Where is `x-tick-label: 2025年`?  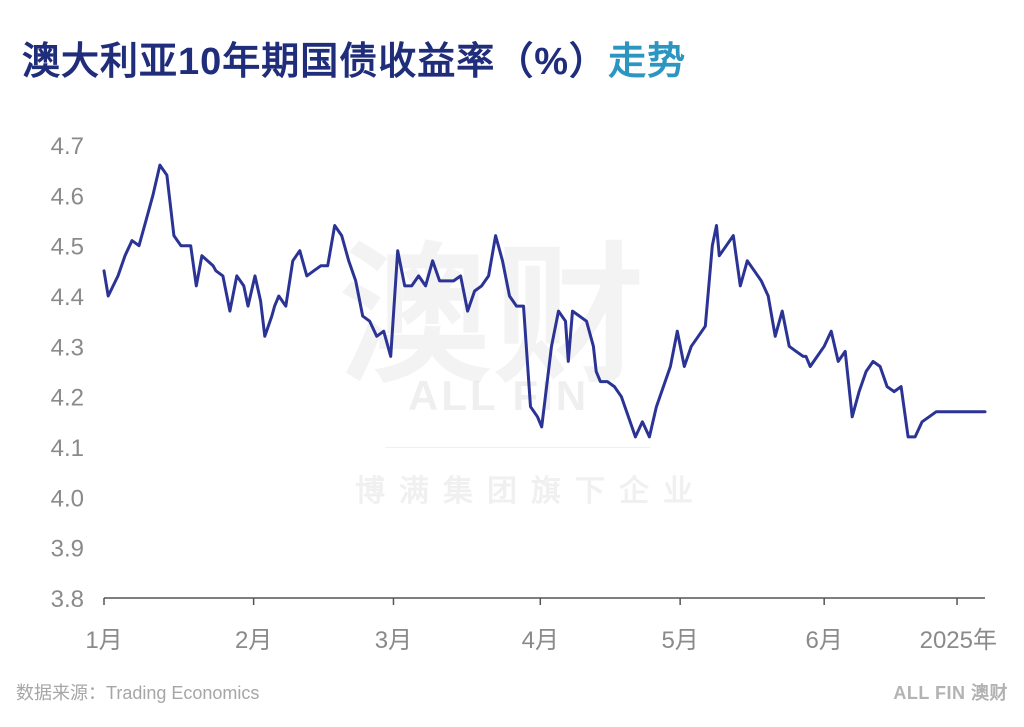 x-tick-label: 2025年 is located at coordinates (958, 640).